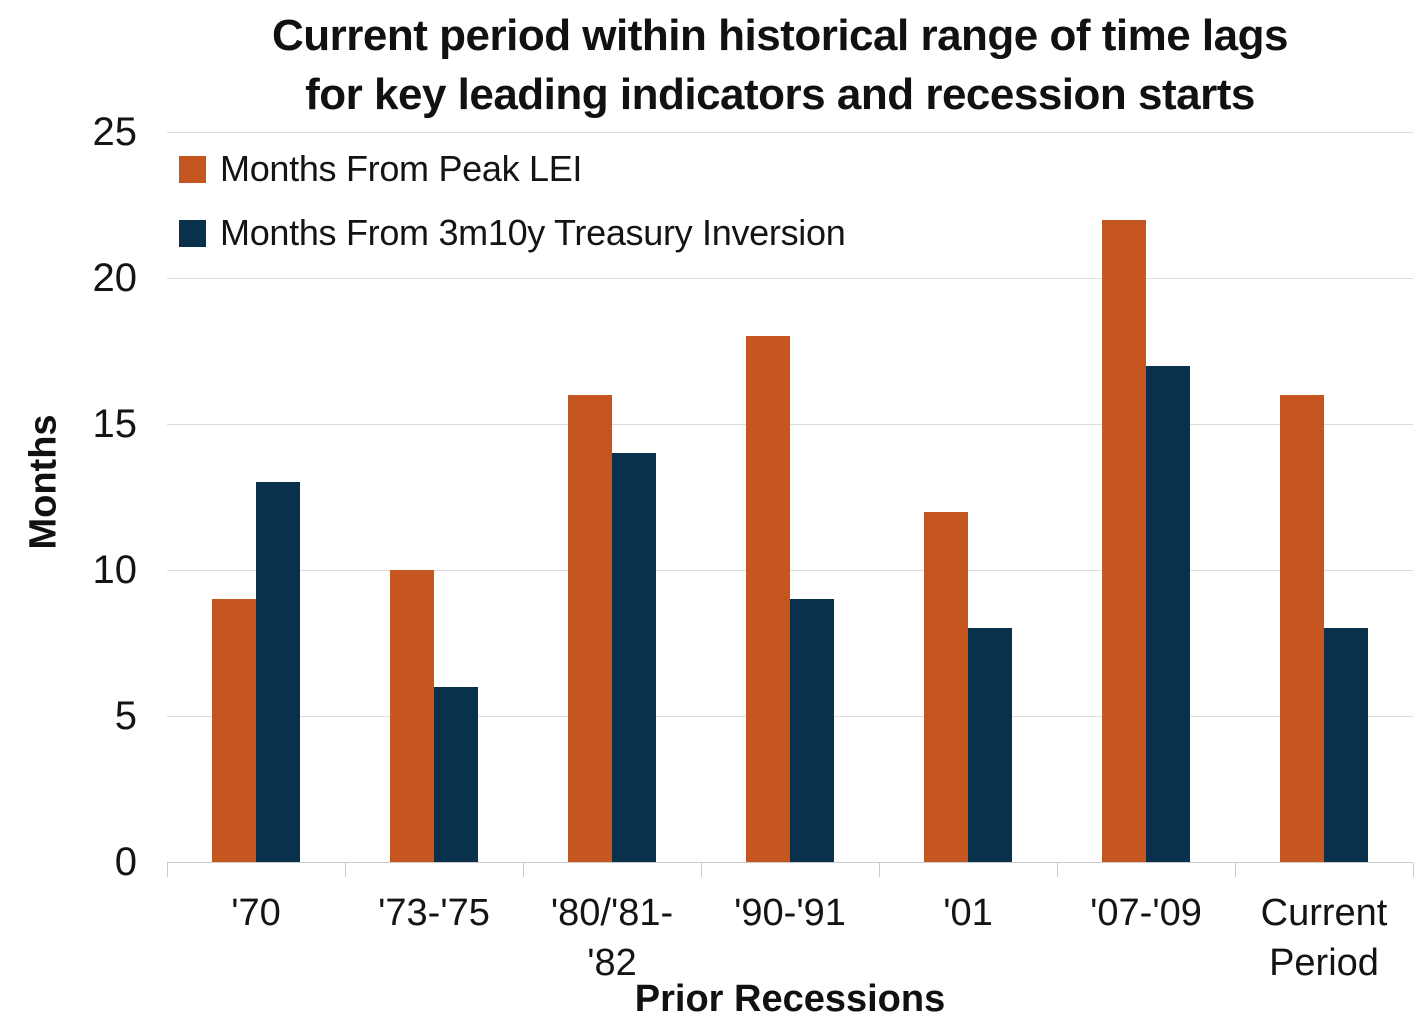 The image size is (1421, 1031). What do you see at coordinates (115, 424) in the screenshot?
I see `y-tick-label-15: 15` at bounding box center [115, 424].